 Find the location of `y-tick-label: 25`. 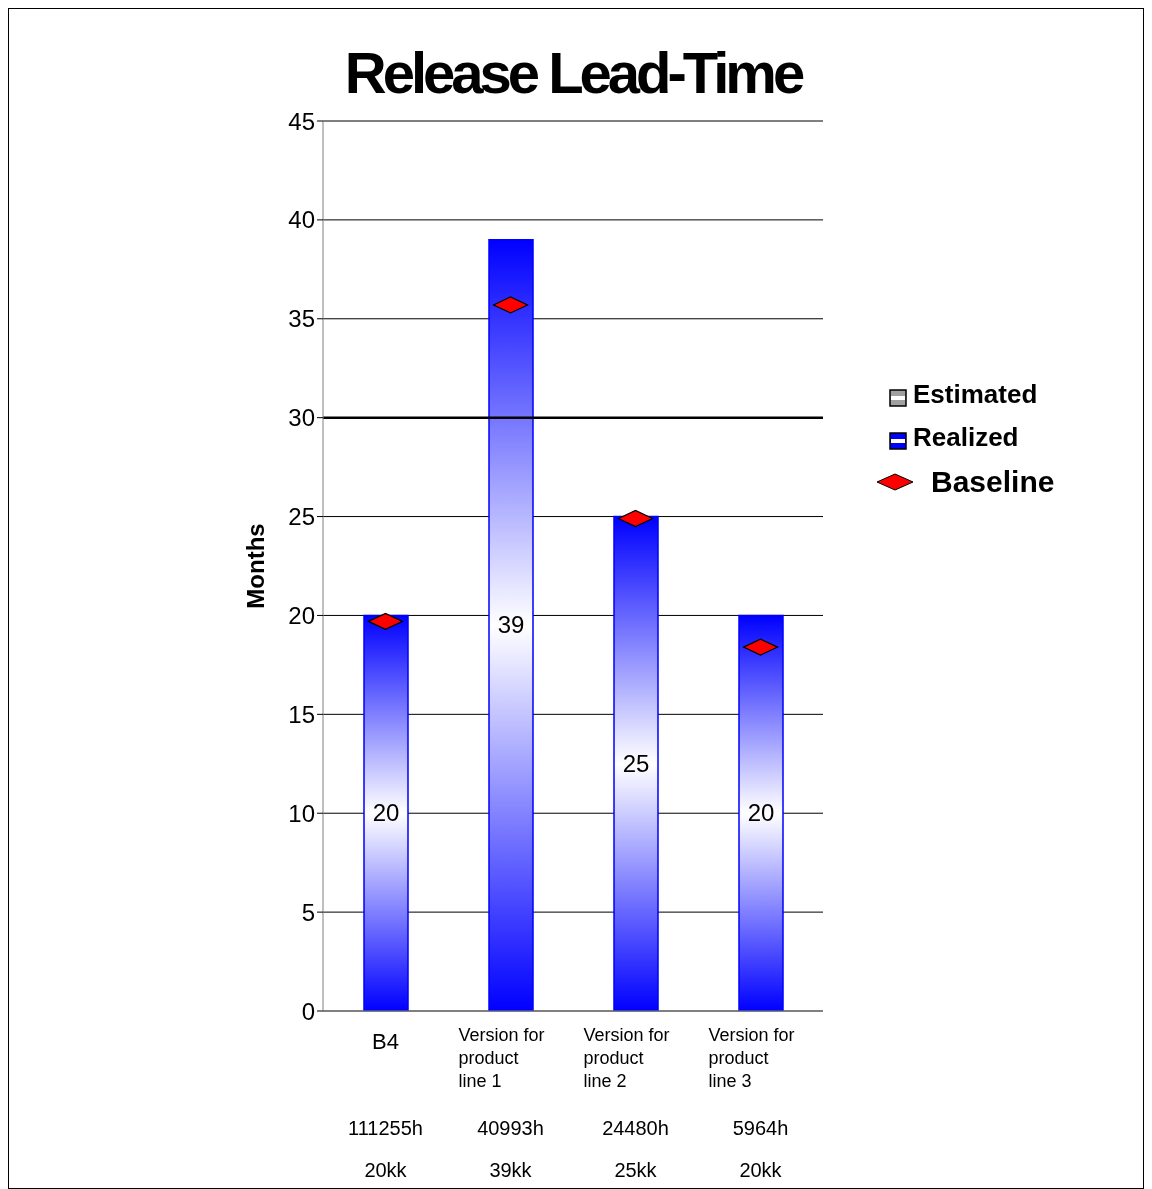

y-tick-label: 25 is located at coordinates (301, 517).